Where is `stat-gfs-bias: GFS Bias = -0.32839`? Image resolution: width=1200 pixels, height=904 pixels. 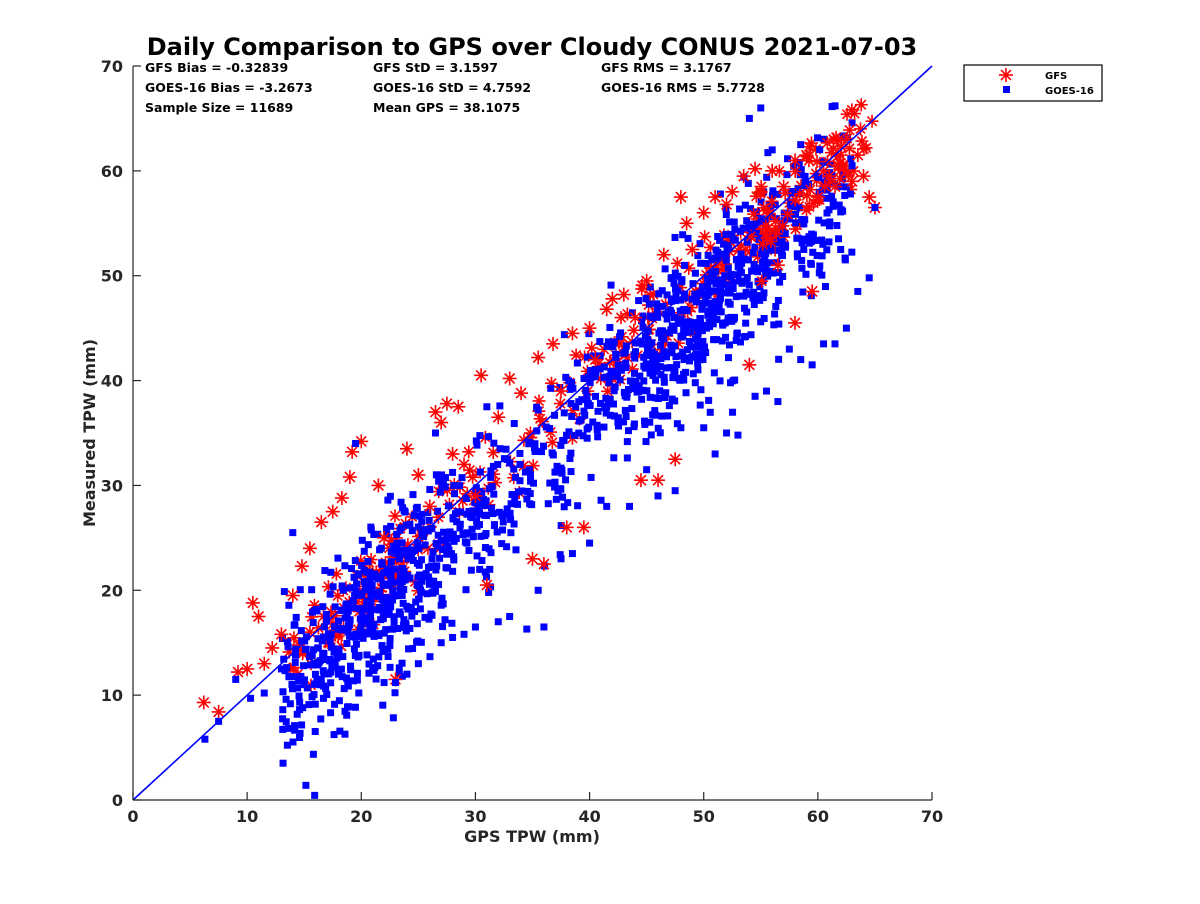 stat-gfs-bias: GFS Bias = -0.32839 is located at coordinates (216, 67).